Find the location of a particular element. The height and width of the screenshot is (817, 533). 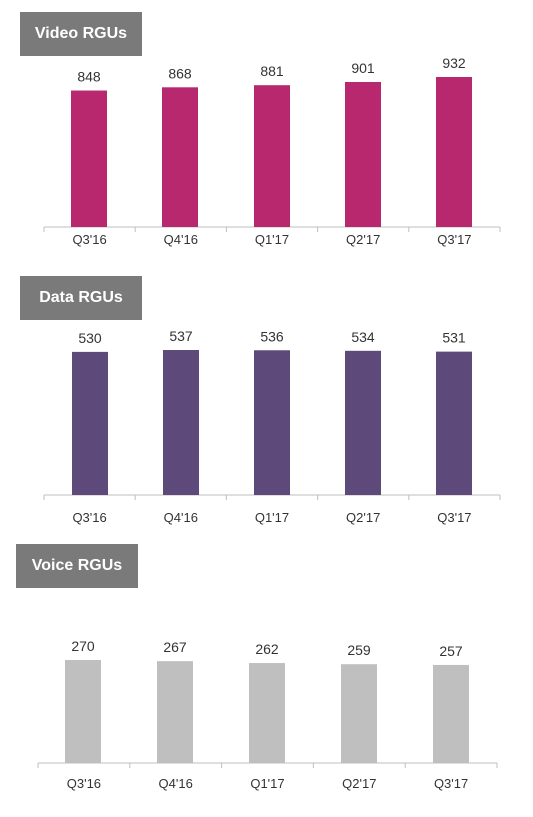

data-label: 881 is located at coordinates (272, 71).